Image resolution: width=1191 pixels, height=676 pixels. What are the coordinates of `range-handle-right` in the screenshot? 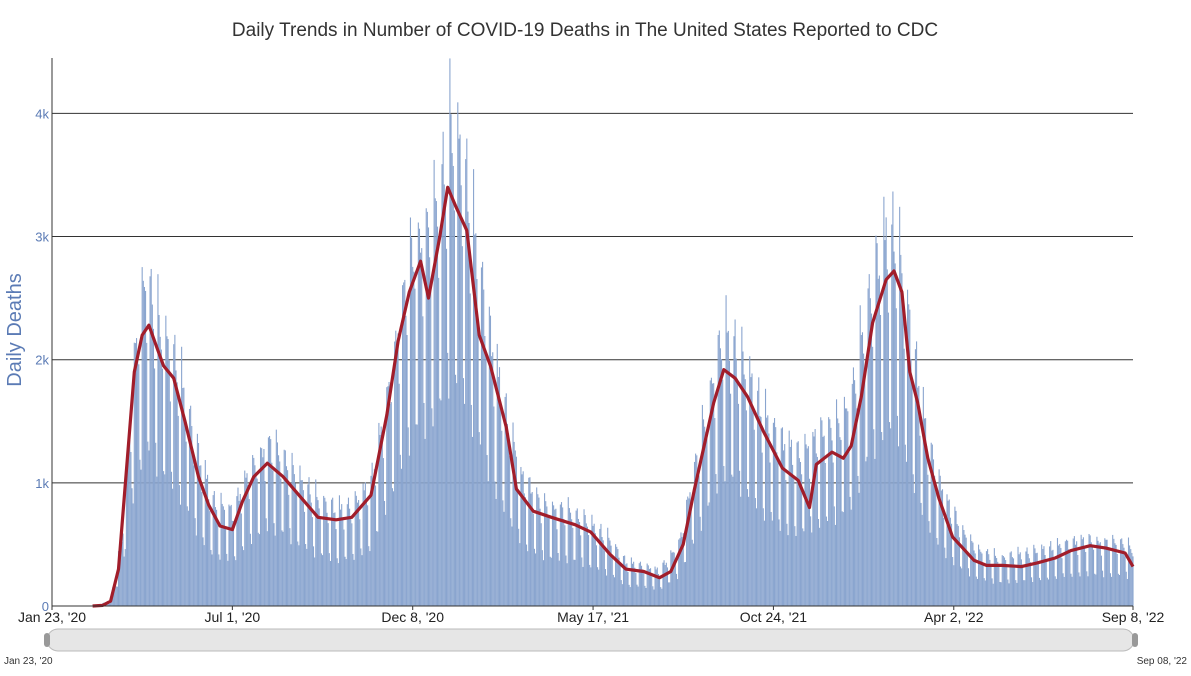 It's located at (1135, 640).